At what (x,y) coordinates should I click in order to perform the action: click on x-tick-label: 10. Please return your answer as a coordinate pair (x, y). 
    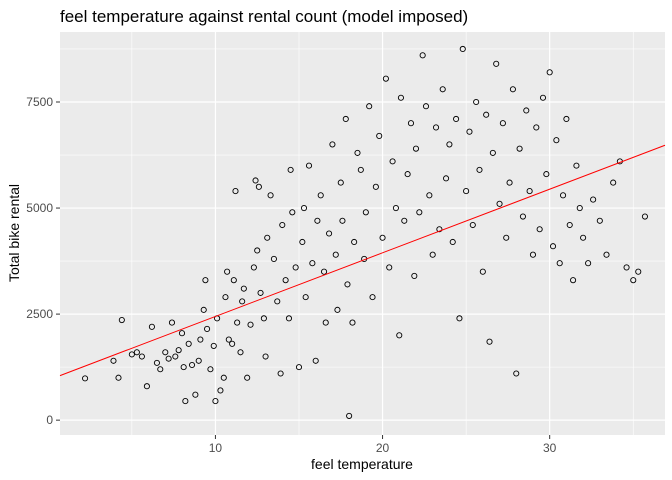
    Looking at the image, I should click on (216, 448).